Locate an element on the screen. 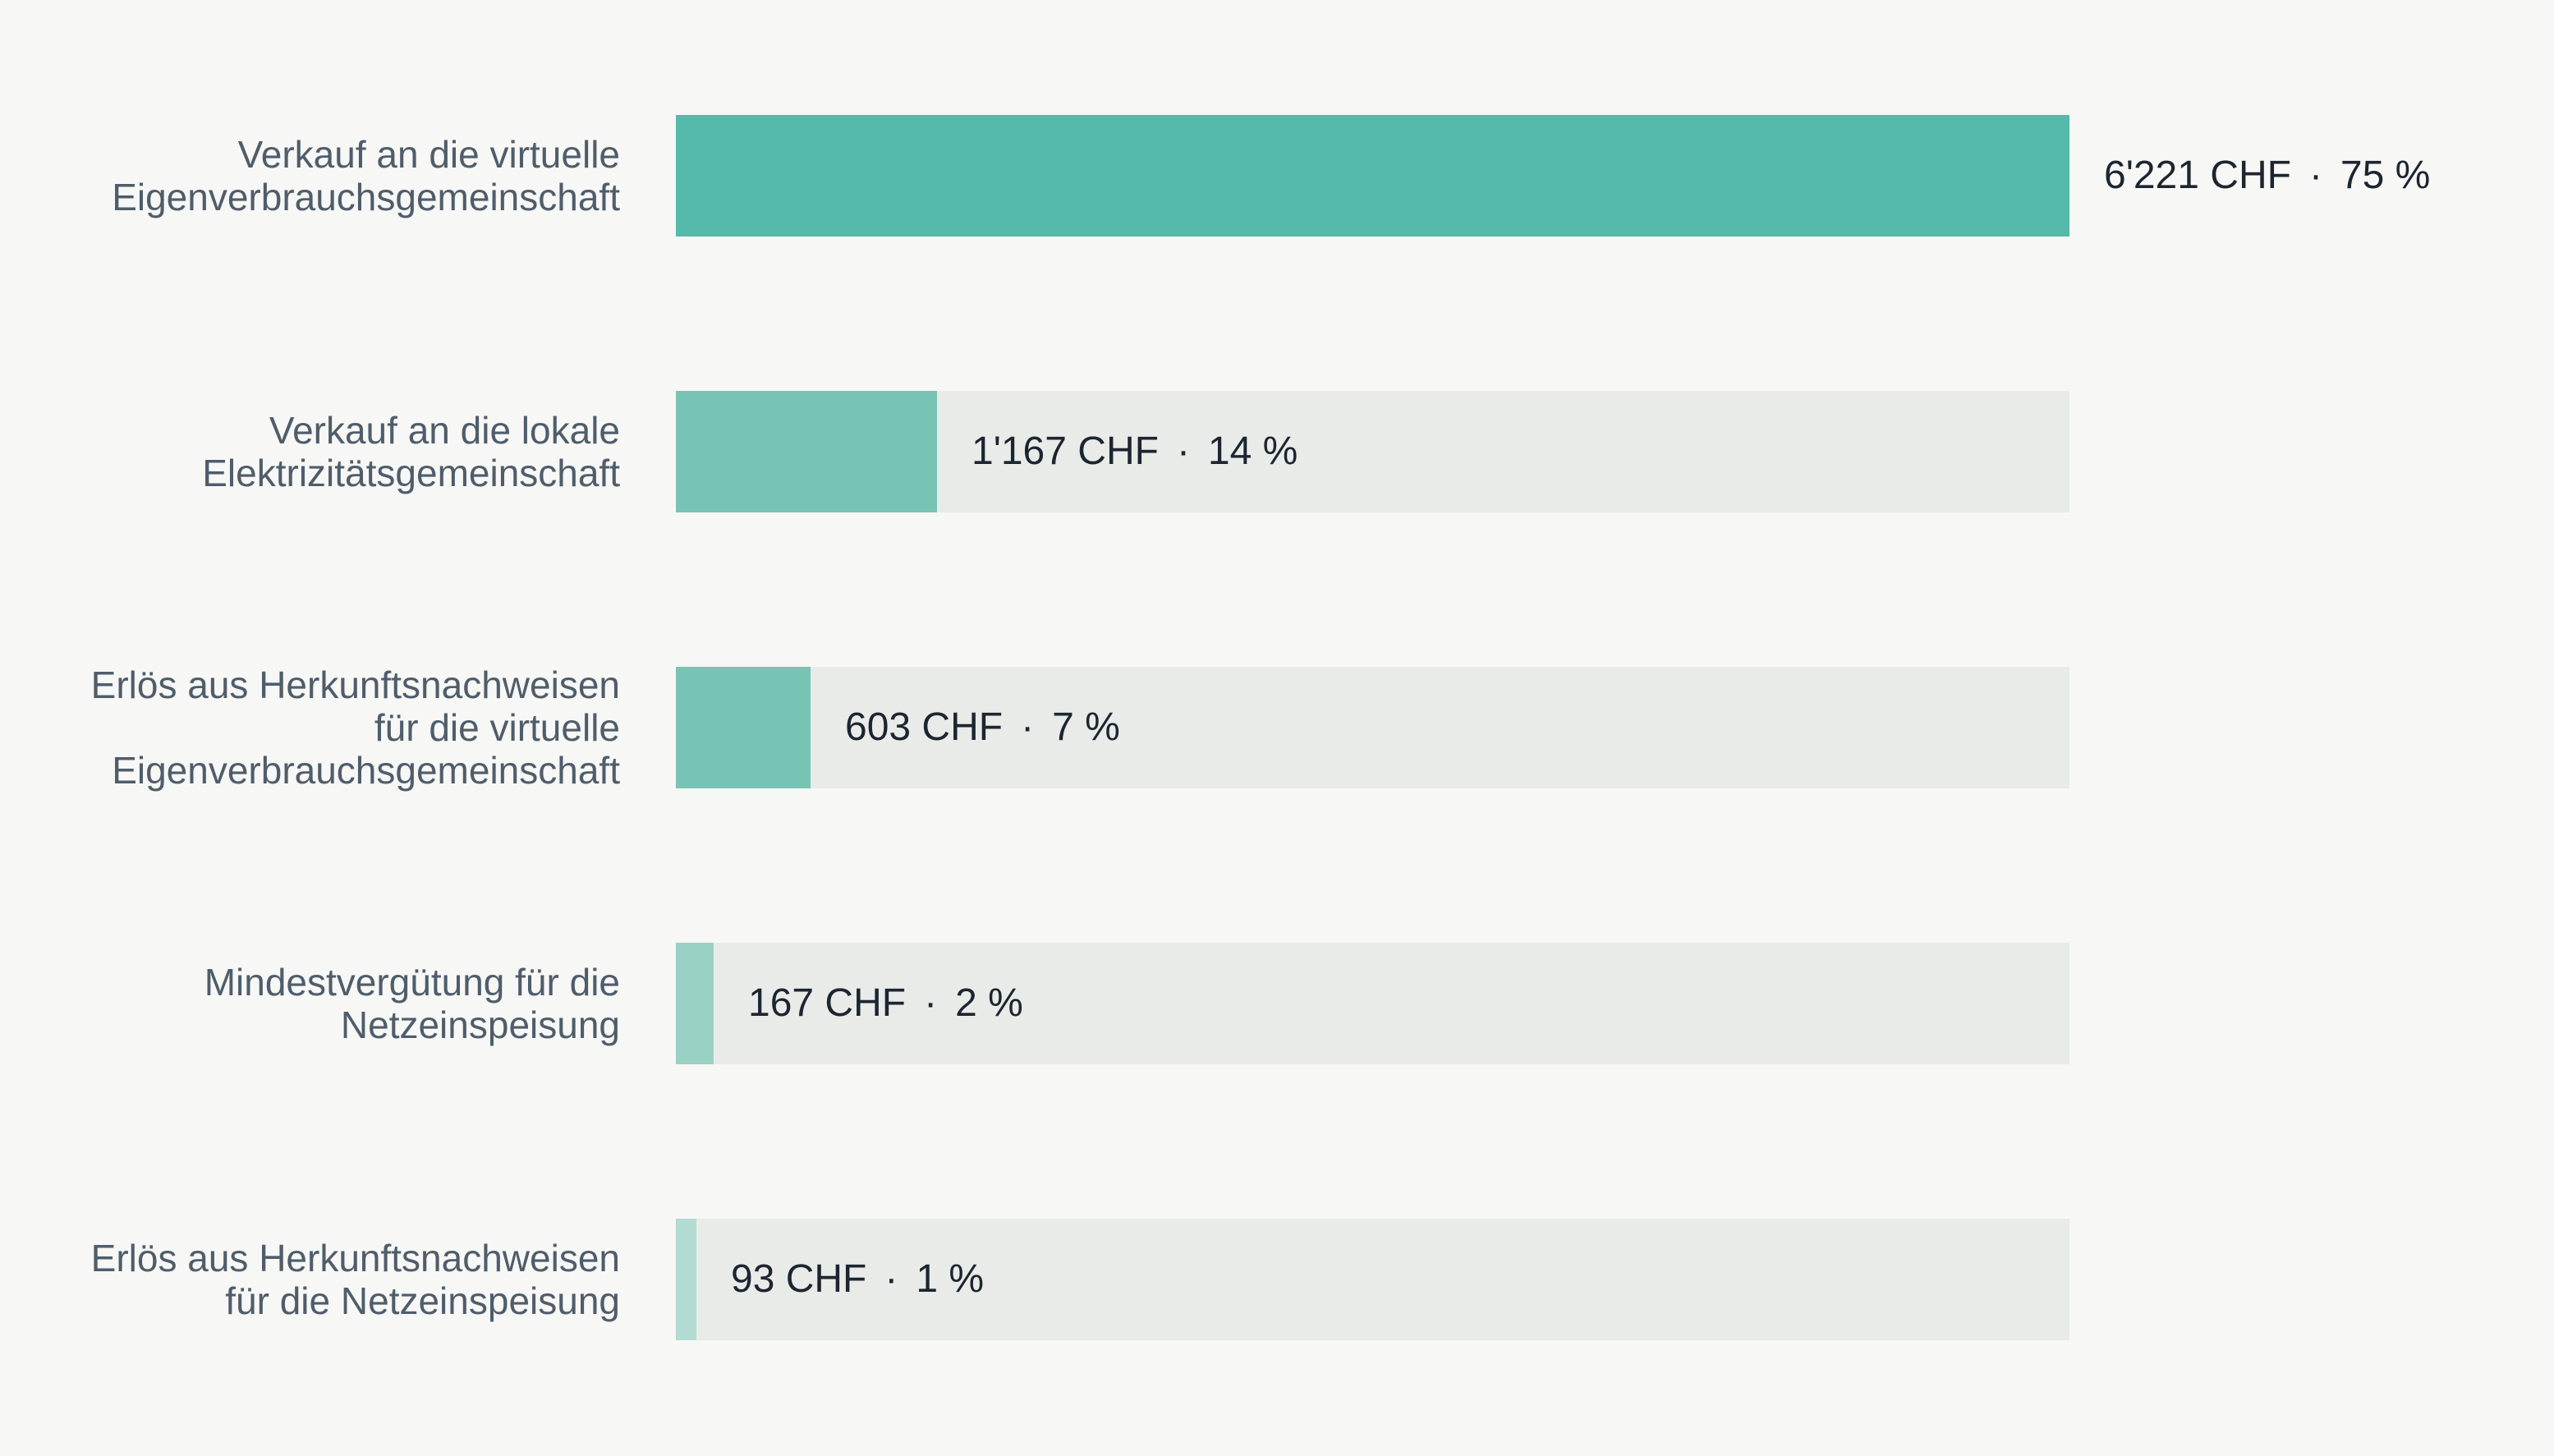 The image size is (2554, 1456). percent-label: 75 % is located at coordinates (2385, 175).